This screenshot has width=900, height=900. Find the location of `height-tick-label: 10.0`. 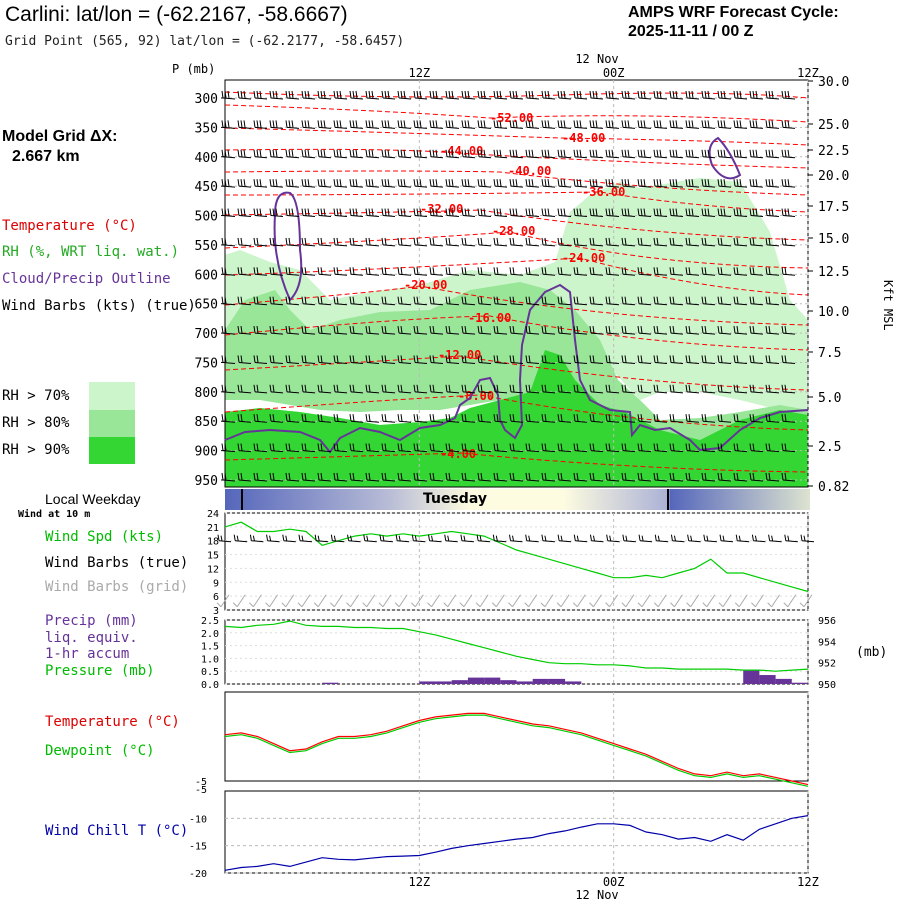

height-tick-label: 10.0 is located at coordinates (833, 312).